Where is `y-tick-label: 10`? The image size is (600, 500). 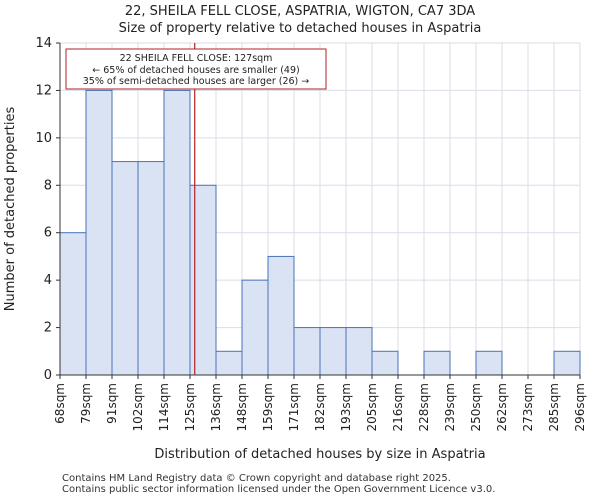 y-tick-label: 10 is located at coordinates (43, 138).